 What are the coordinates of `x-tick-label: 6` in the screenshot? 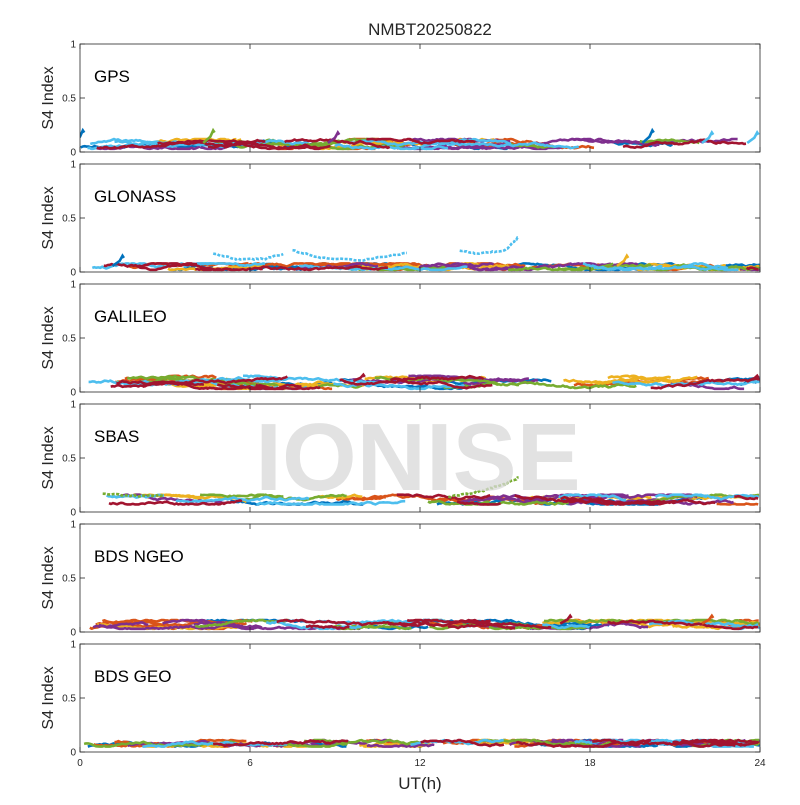 It's located at (250, 763).